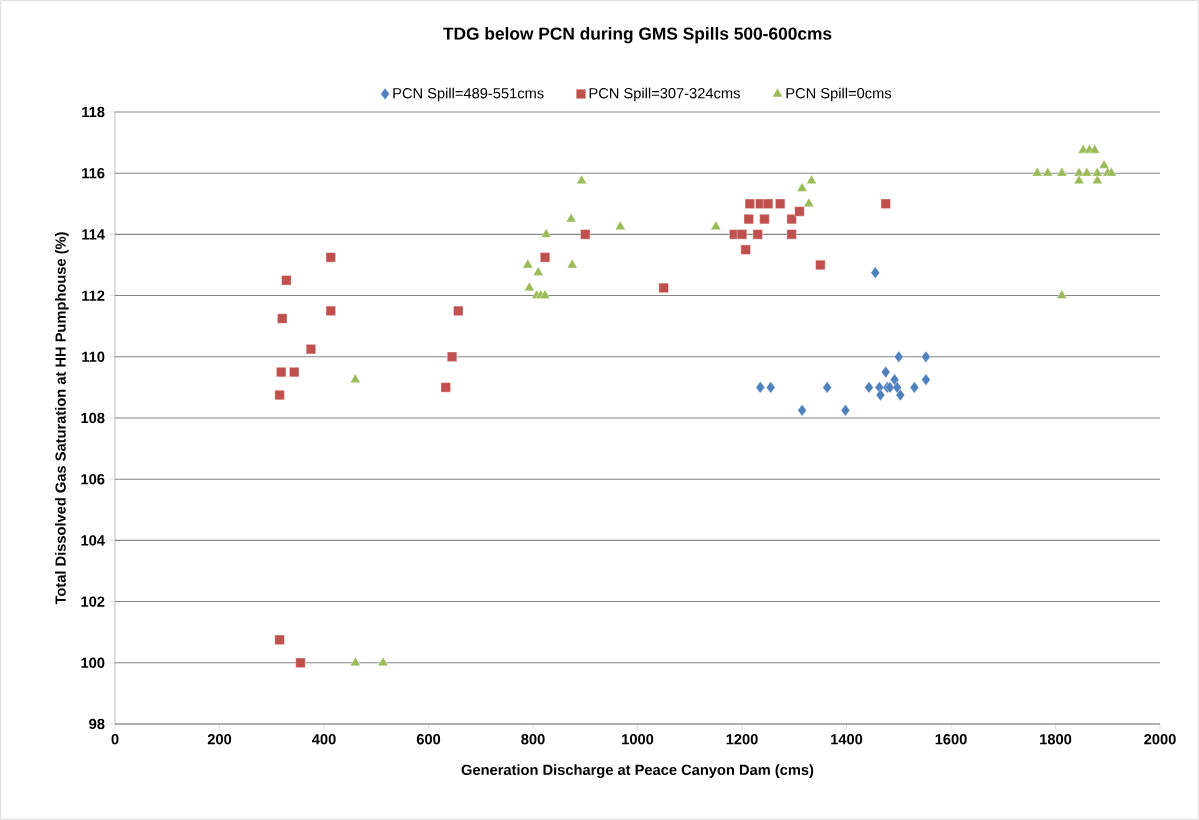  Describe the element at coordinates (839, 94) in the screenshot. I see `legend-label: PCN Spill=0cms` at that location.